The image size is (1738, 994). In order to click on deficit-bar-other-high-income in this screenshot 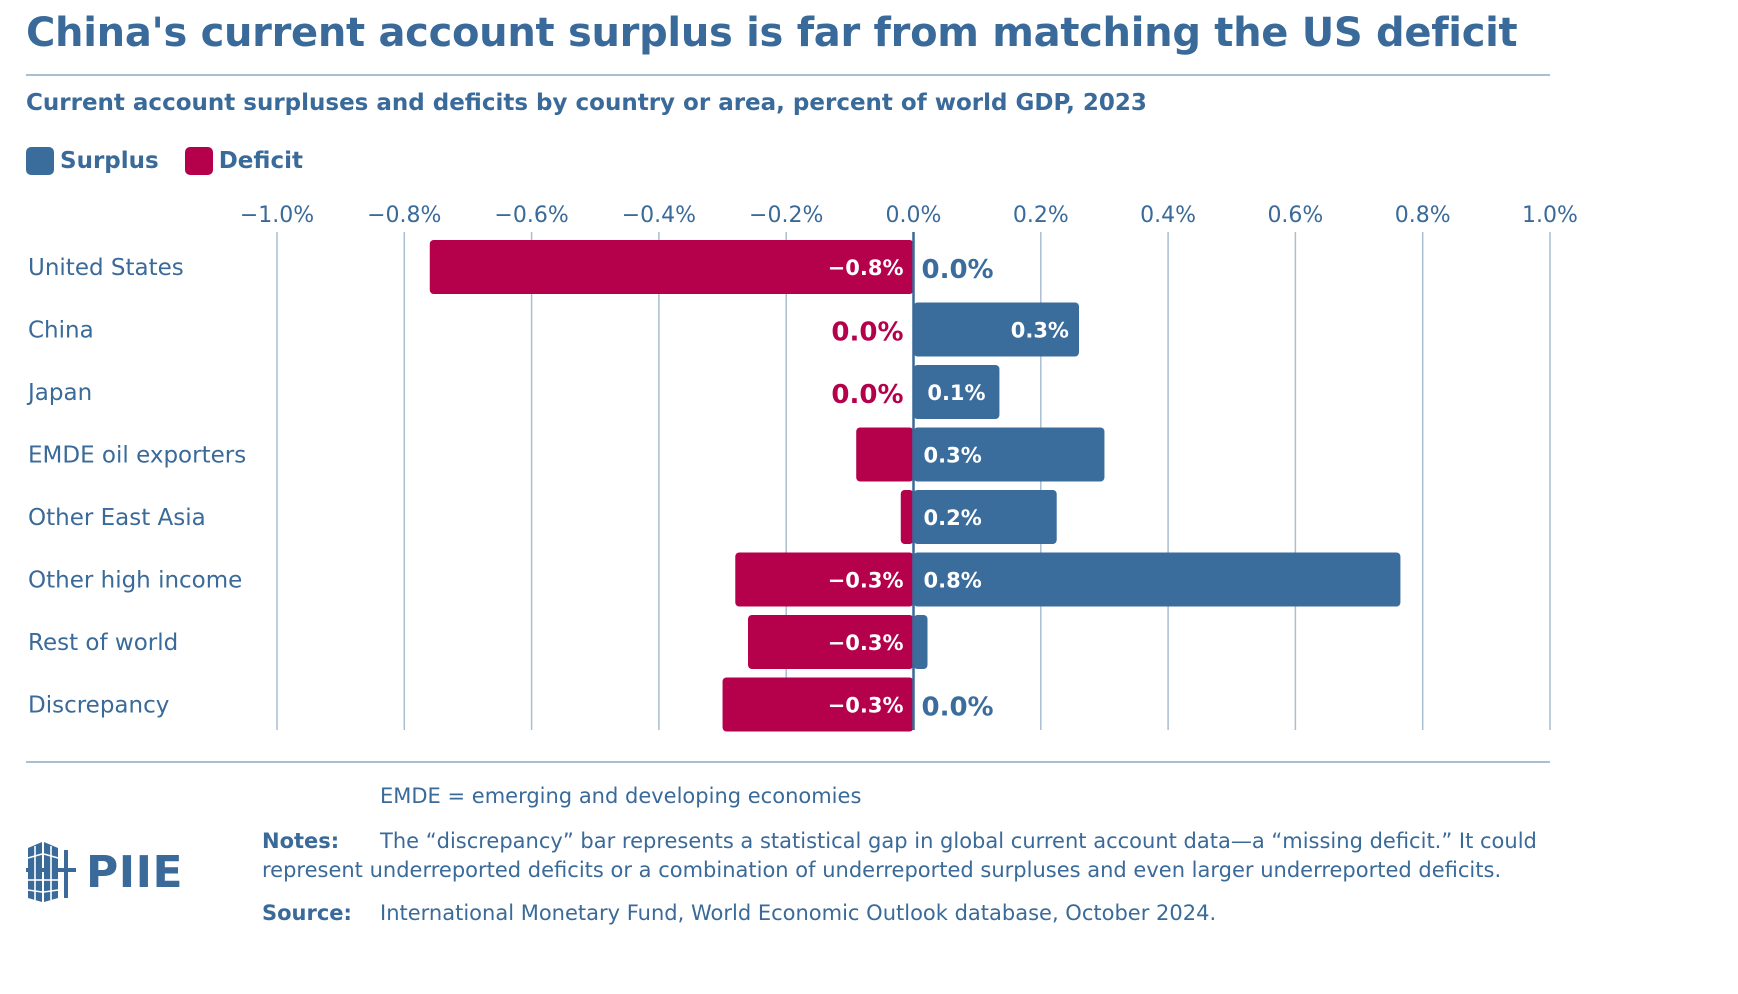, I will do `click(824, 579)`.